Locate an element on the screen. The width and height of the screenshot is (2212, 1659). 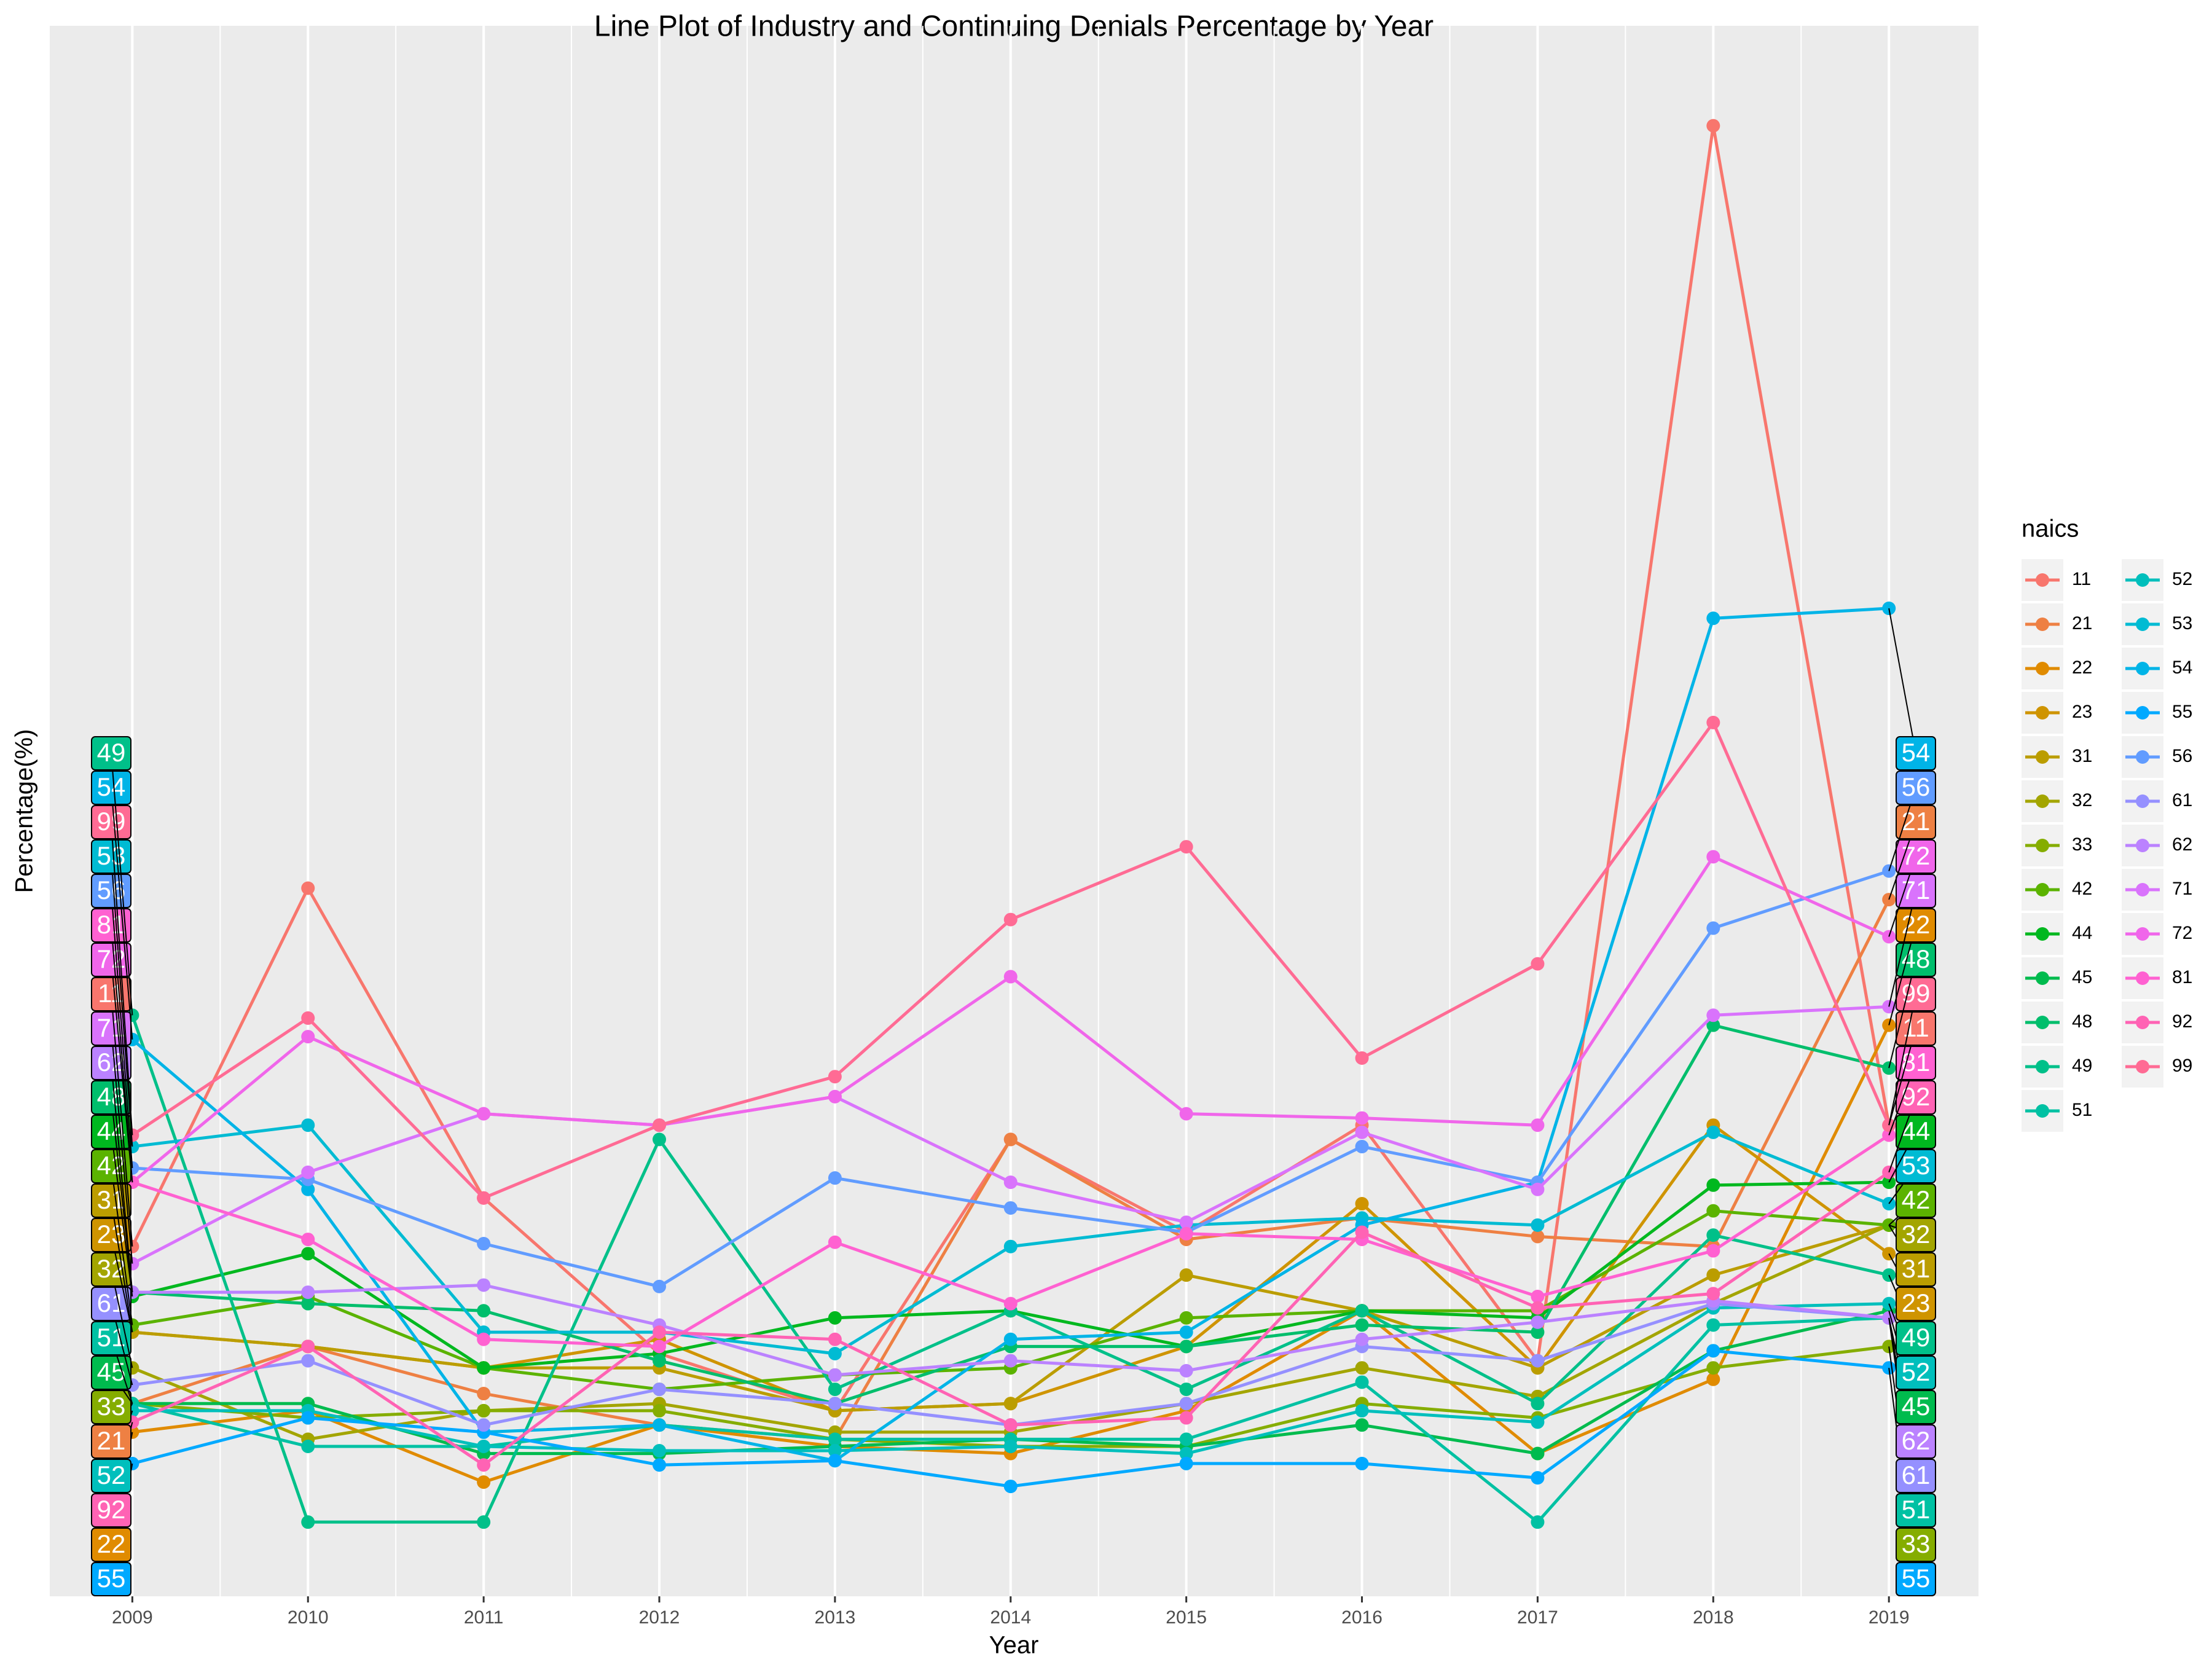
end-label: 23 is located at coordinates (1916, 1302).